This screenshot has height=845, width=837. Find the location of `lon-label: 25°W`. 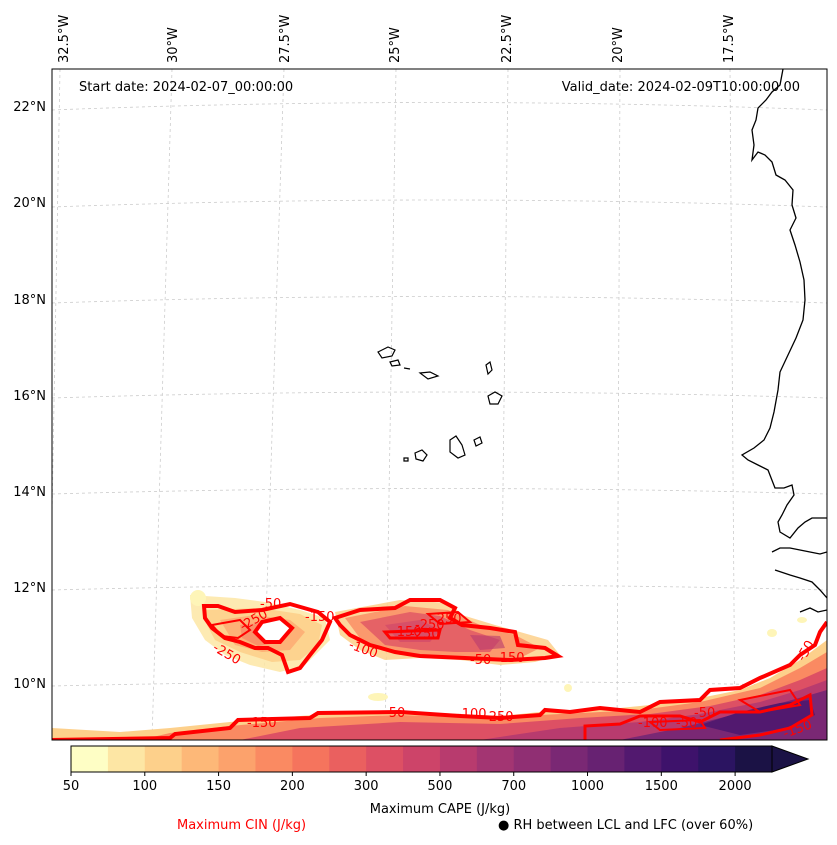

lon-label: 25°W is located at coordinates (395, 45).